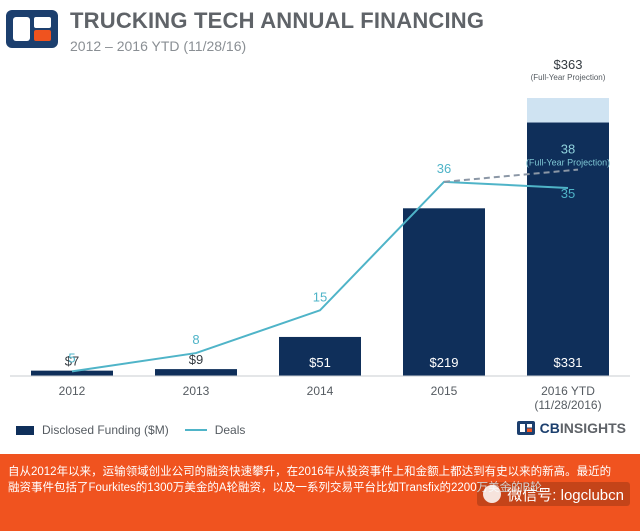 This screenshot has width=640, height=531. Describe the element at coordinates (320, 296) in the screenshot. I see `deals-value-label: 15` at that location.